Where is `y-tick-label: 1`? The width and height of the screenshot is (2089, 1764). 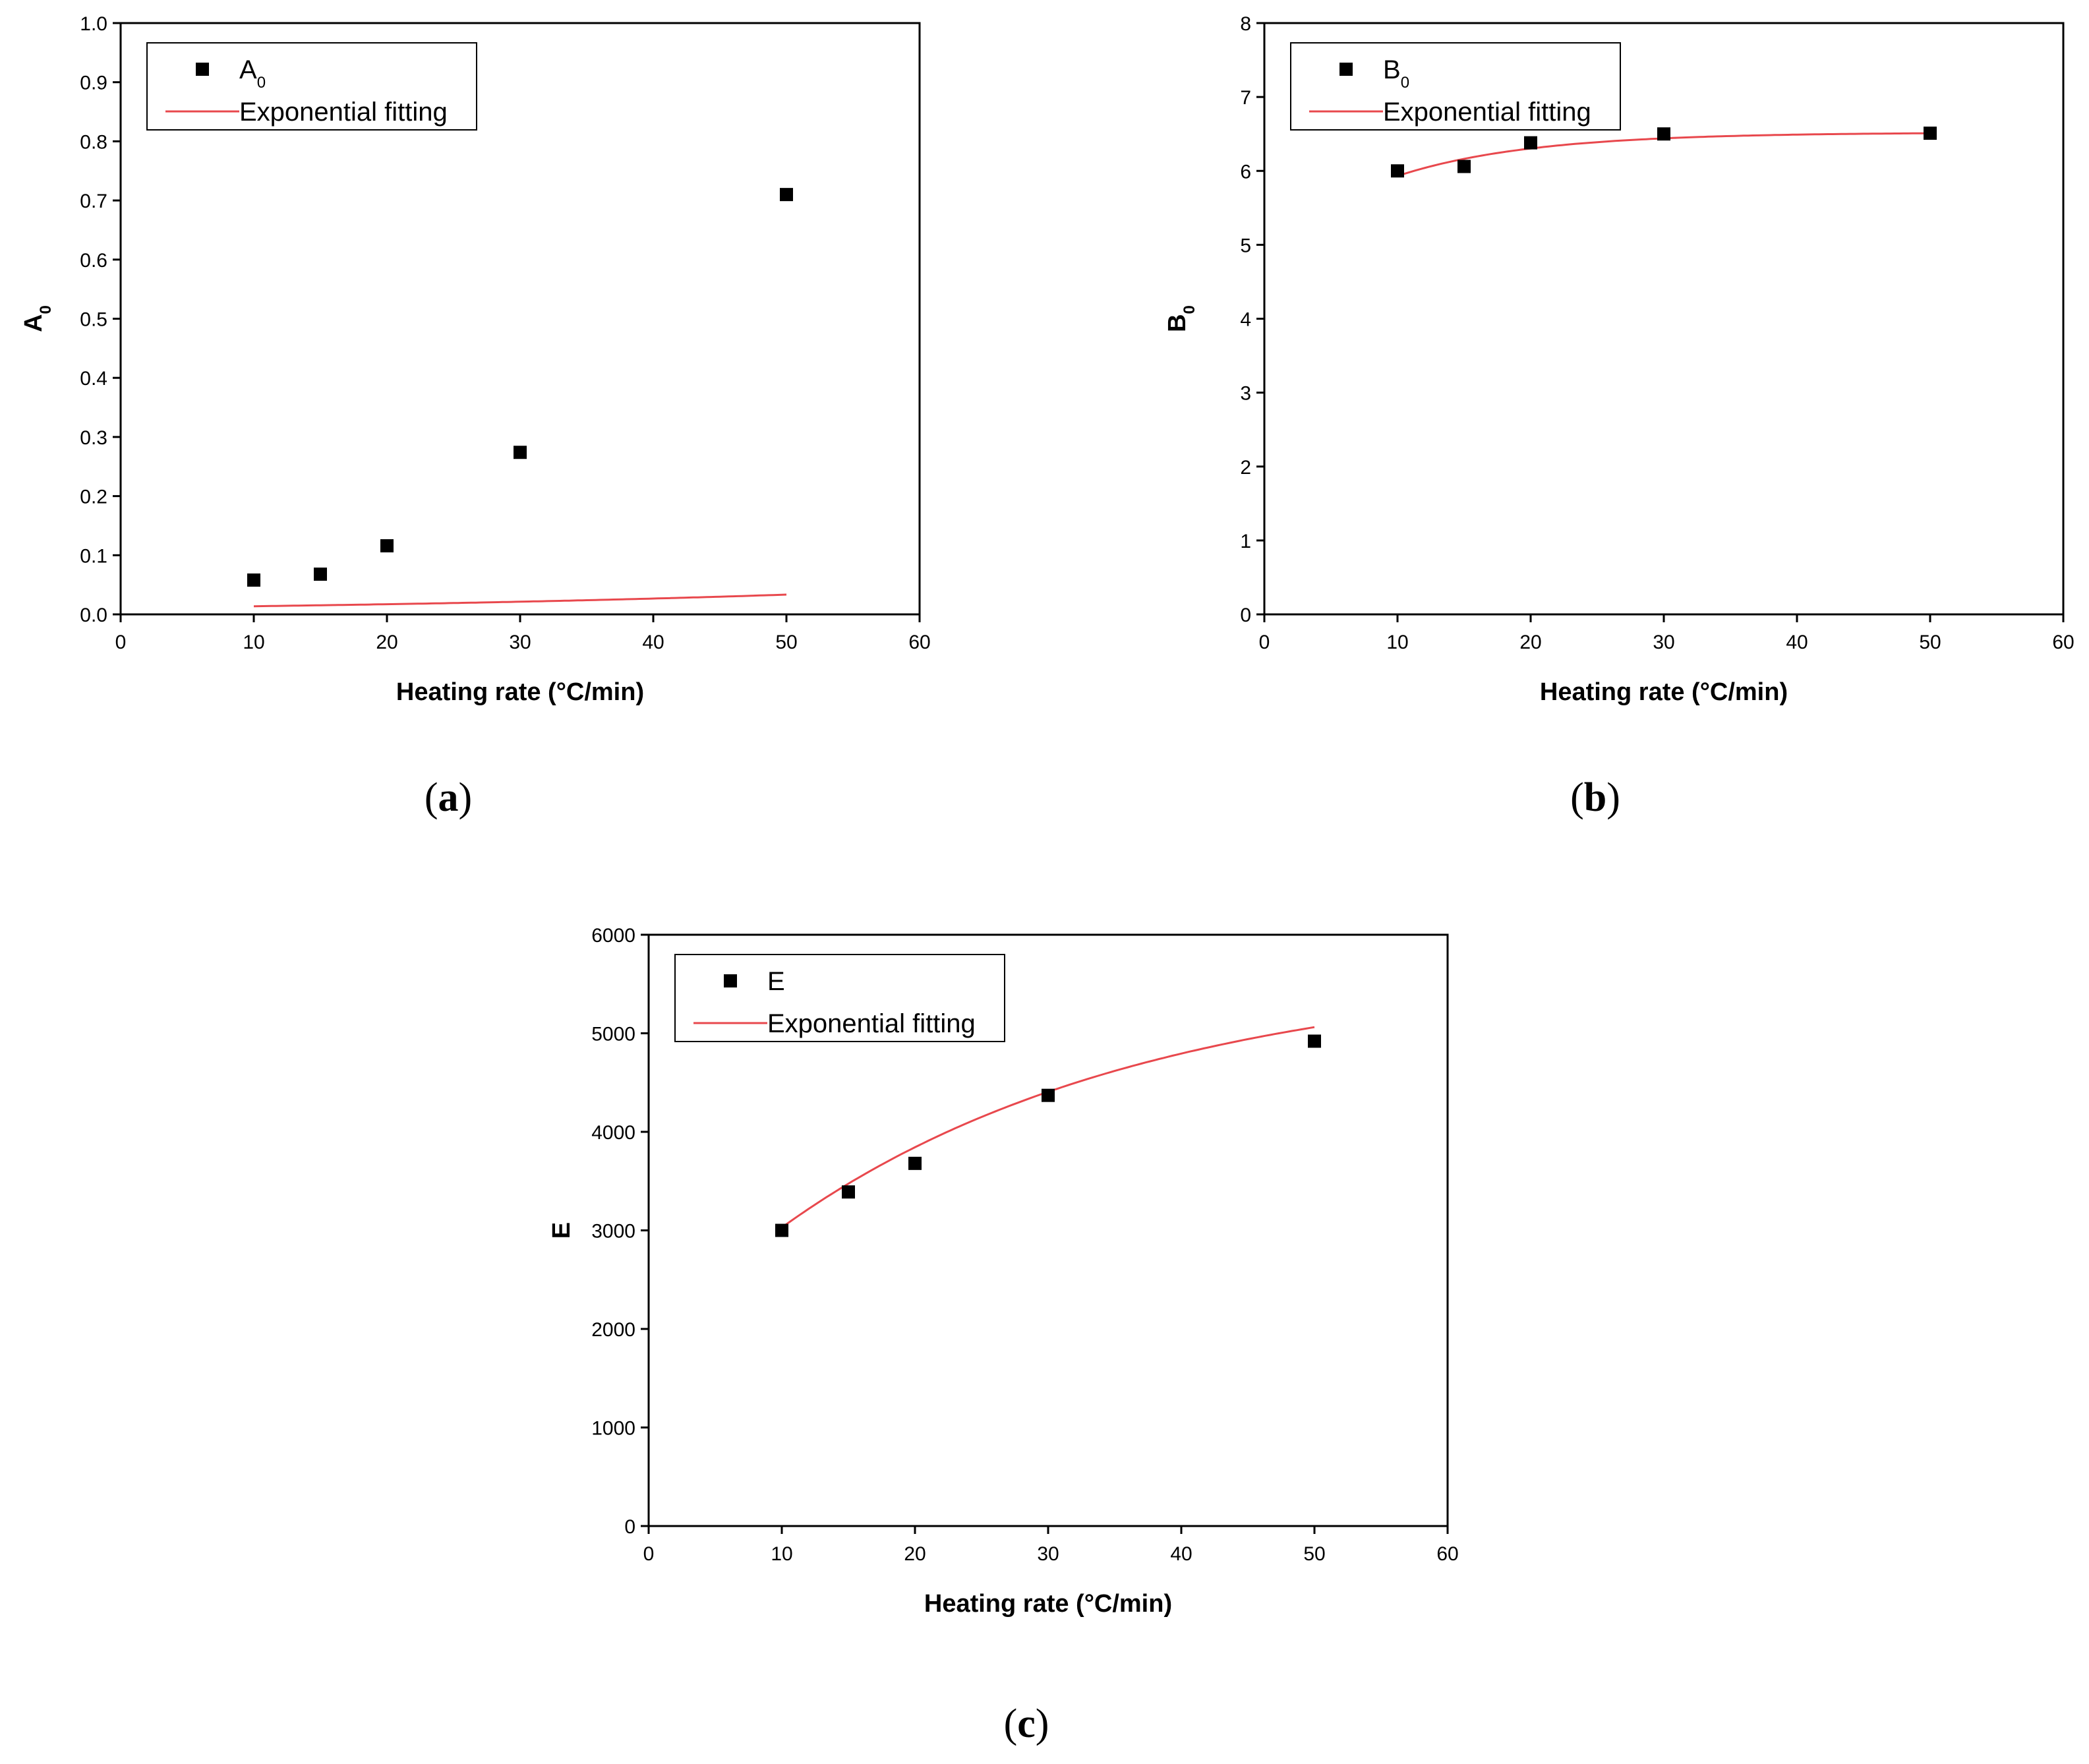
y-tick-label: 1 is located at coordinates (1245, 541).